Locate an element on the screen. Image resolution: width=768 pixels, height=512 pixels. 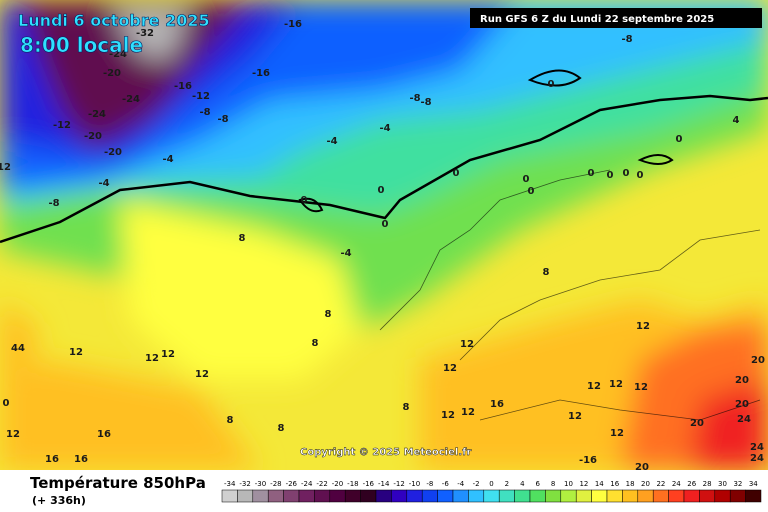
legend-label: 22 is located at coordinates (660, 484).